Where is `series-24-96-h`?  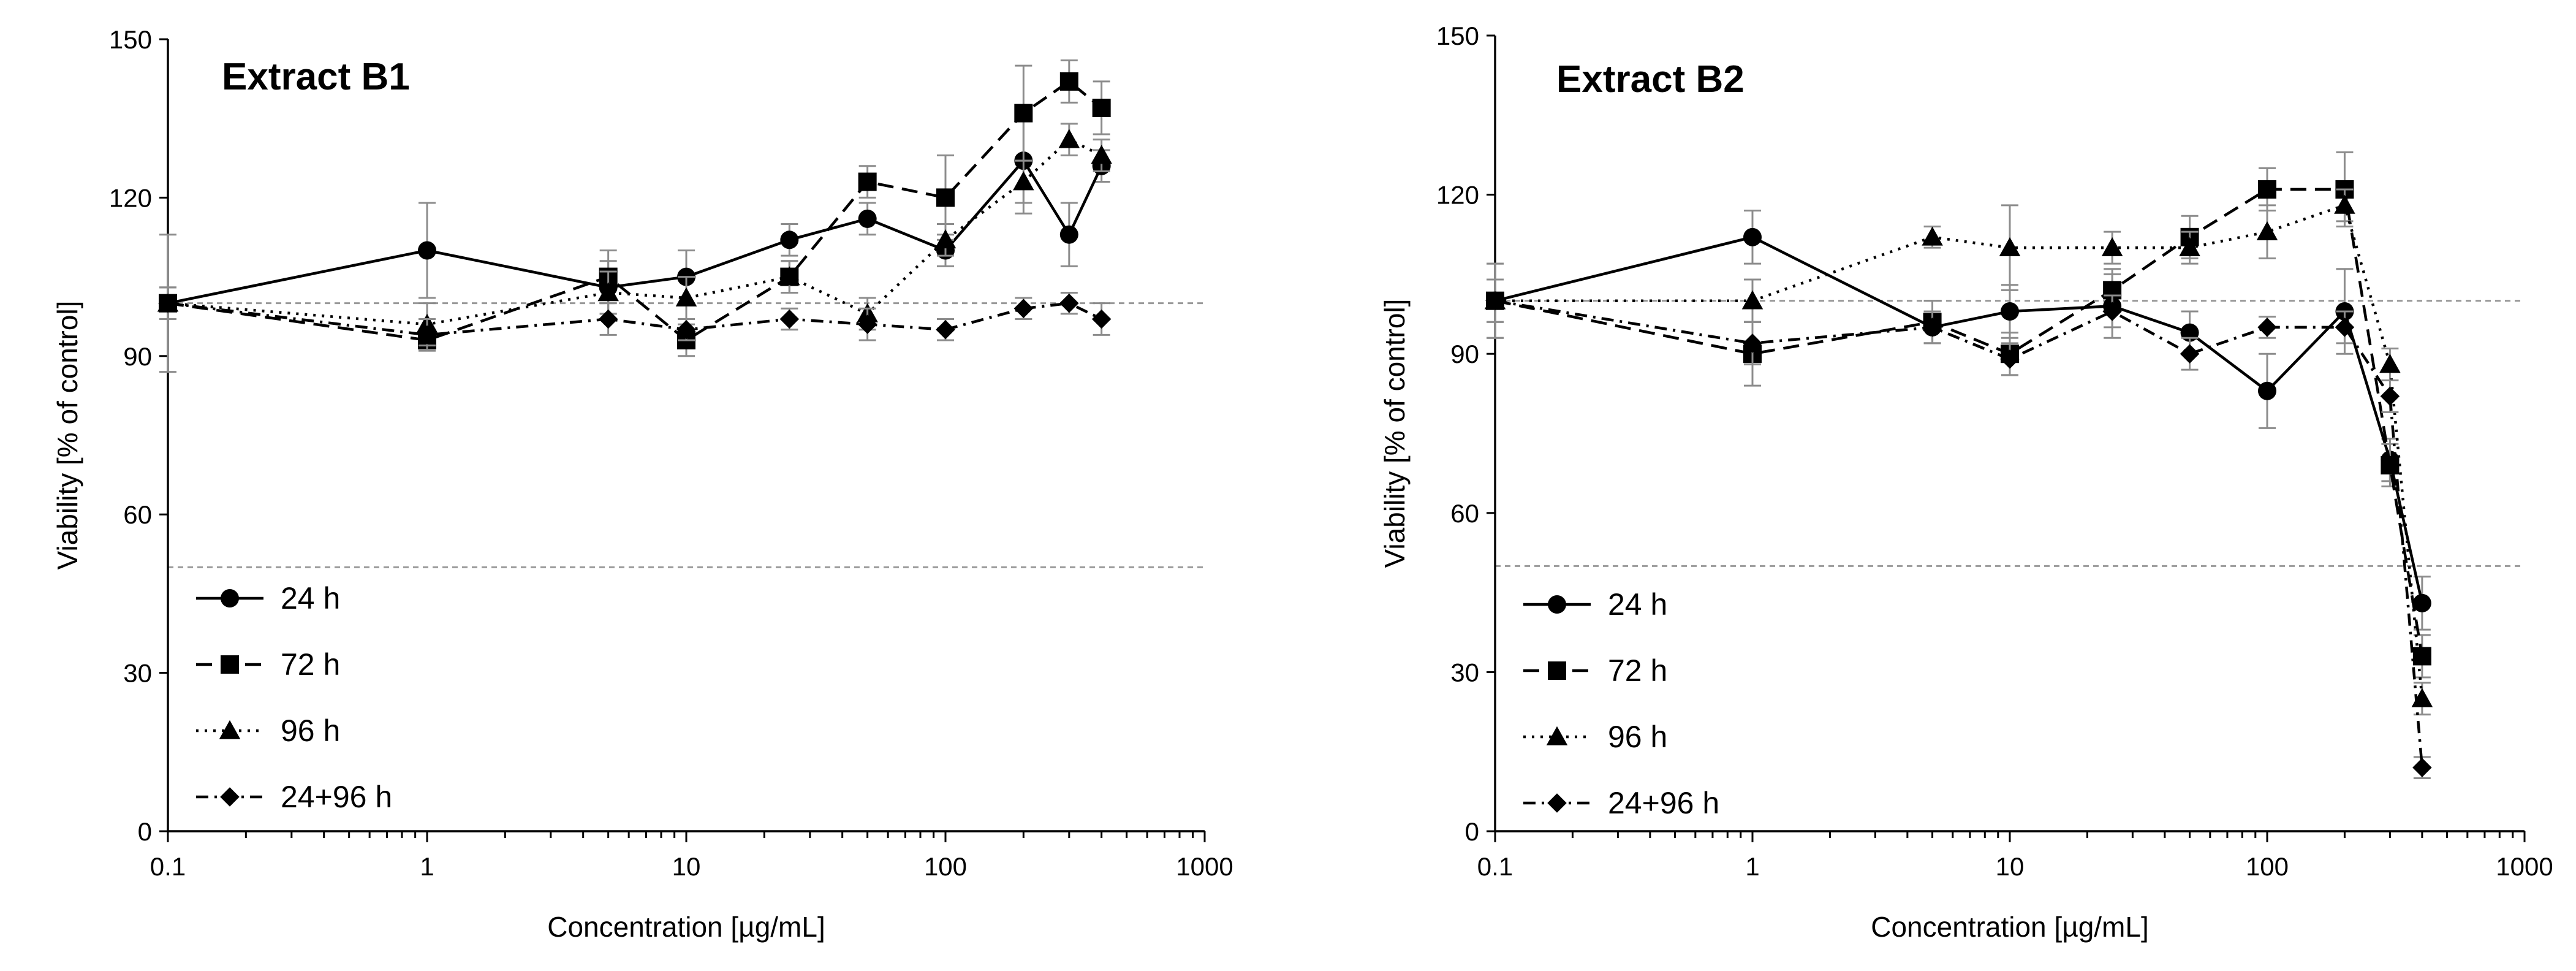
series-24-96-h is located at coordinates (635, 319).